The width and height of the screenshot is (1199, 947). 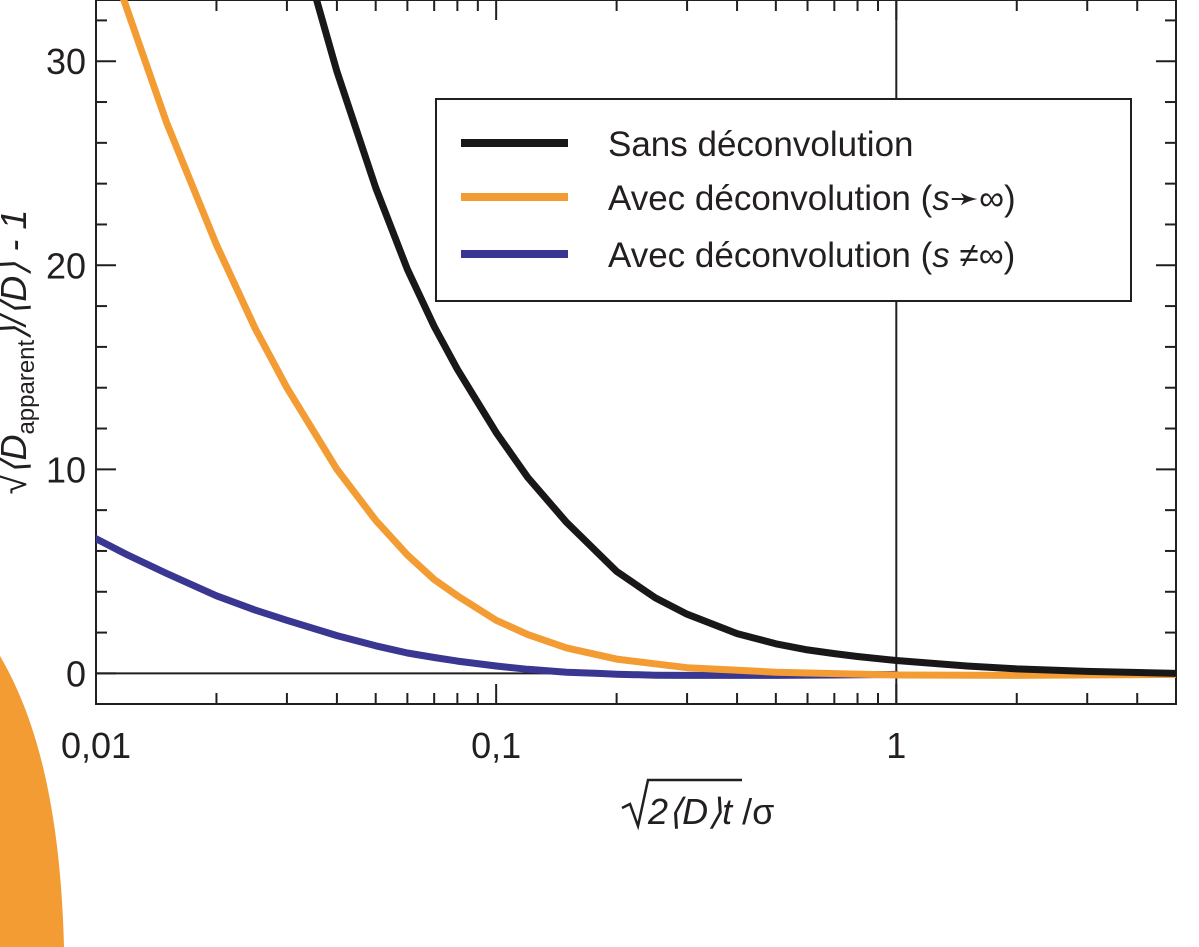 I want to click on sqrt-sign, so click(x=681, y=804).